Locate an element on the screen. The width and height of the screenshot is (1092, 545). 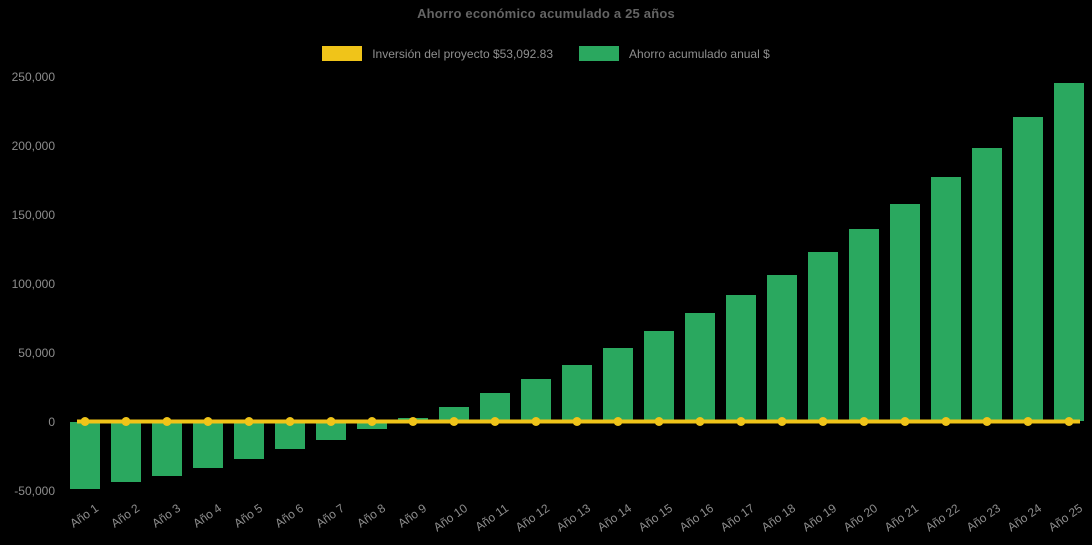
y-axis-tick-label: -50,000 is located at coordinates (34, 490).